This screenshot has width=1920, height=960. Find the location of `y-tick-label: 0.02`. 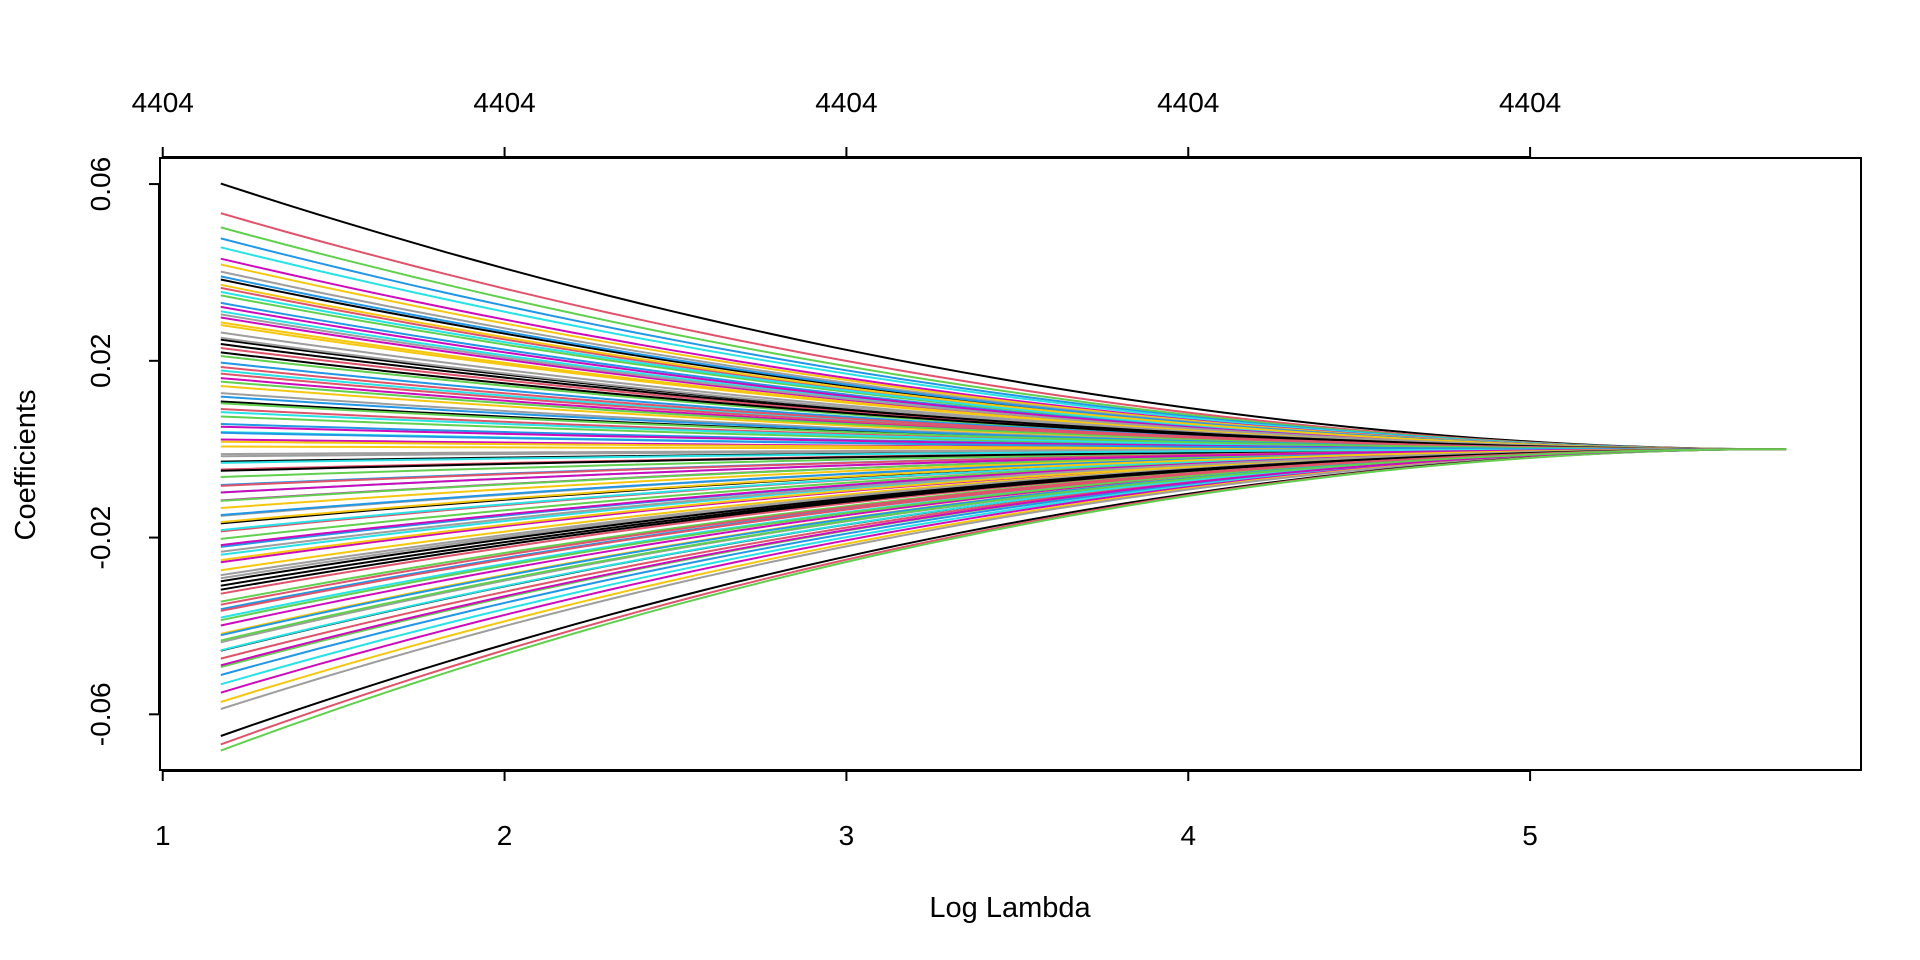

y-tick-label: 0.02 is located at coordinates (100, 361).